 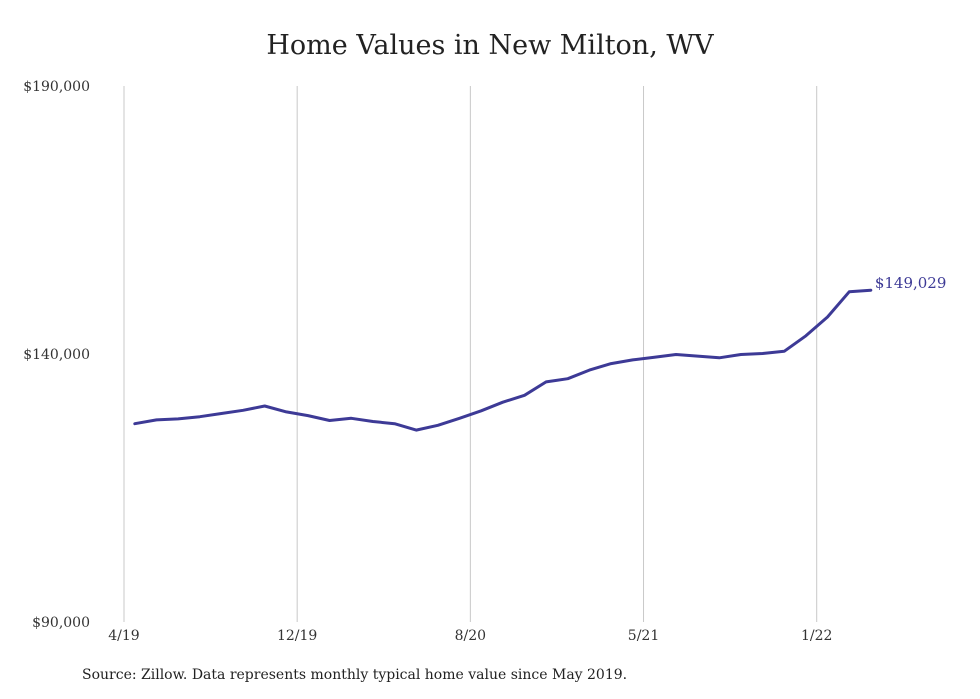 What do you see at coordinates (61, 623) in the screenshot?
I see `y-tick-label: $90,000` at bounding box center [61, 623].